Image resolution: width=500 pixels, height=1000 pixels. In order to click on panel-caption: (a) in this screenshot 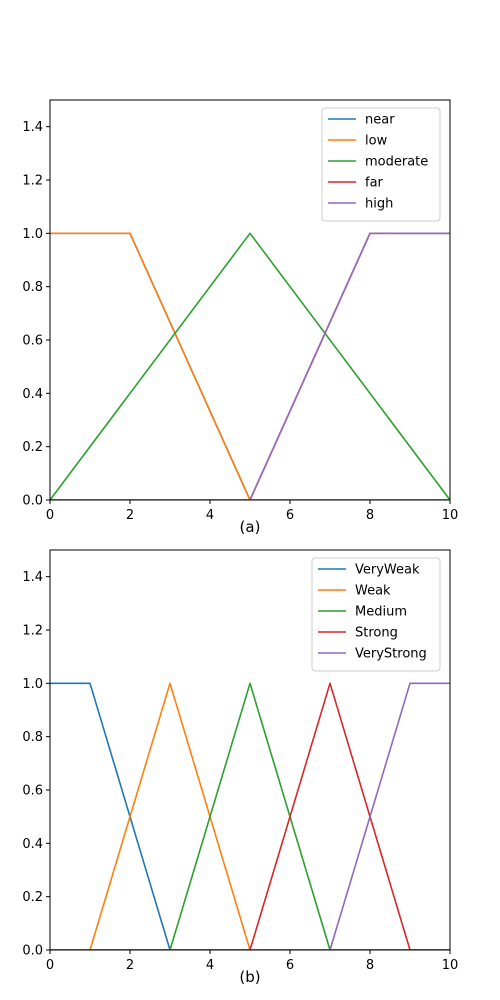, I will do `click(250, 527)`.